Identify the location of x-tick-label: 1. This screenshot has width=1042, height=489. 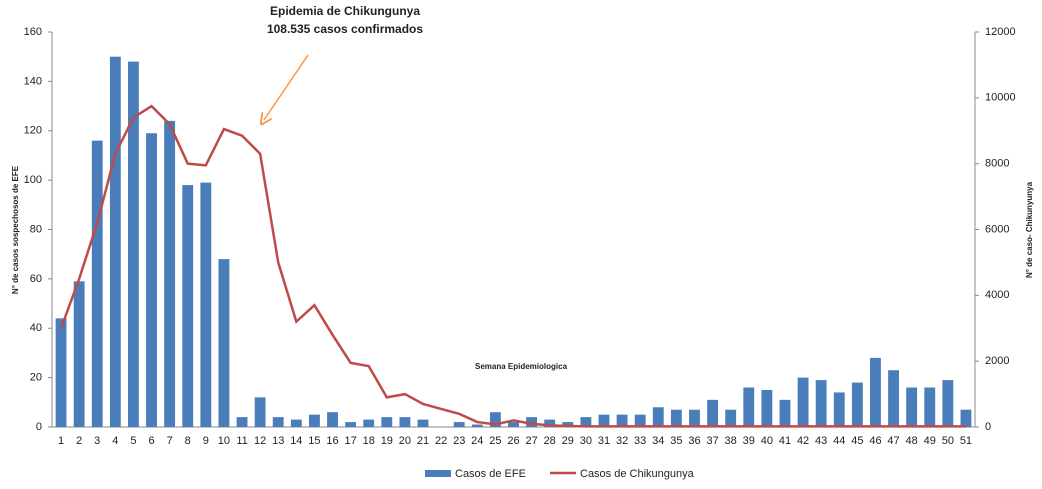
(61, 441).